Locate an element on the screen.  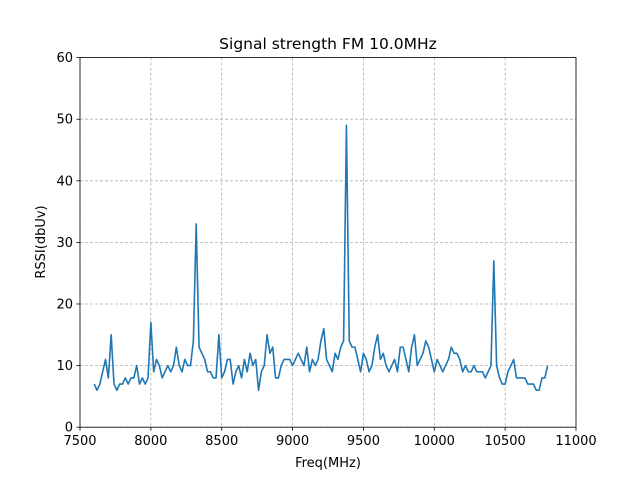
y-tick-label: 0 is located at coordinates (69, 428).